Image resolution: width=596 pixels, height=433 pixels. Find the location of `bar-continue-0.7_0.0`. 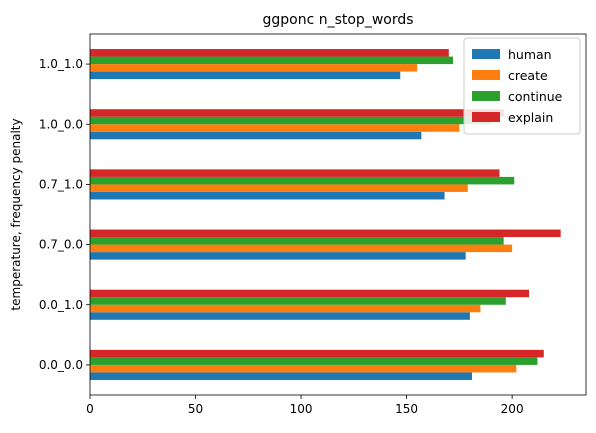

bar-continue-0.7_0.0 is located at coordinates (297, 241).